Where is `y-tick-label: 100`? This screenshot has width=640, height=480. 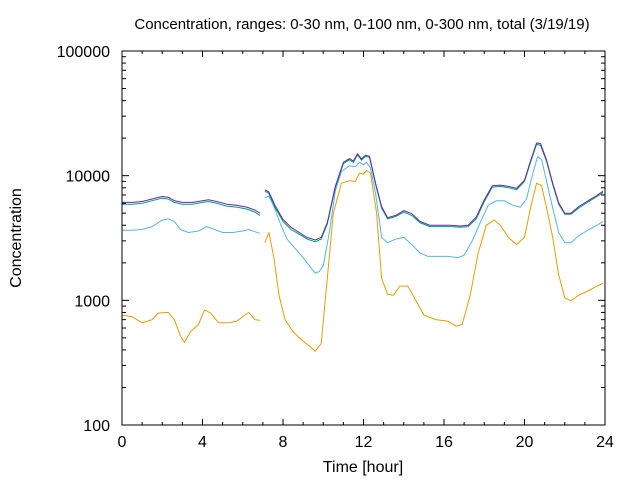 y-tick-label: 100 is located at coordinates (96, 426).